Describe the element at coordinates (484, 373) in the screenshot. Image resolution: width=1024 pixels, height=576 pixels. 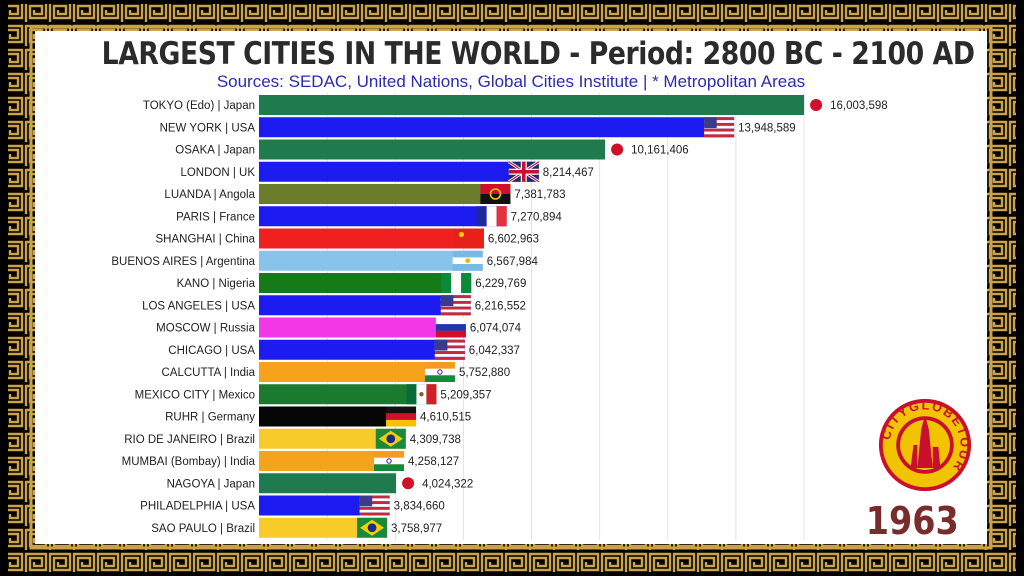
I see `value-label: 5,752,880` at that location.